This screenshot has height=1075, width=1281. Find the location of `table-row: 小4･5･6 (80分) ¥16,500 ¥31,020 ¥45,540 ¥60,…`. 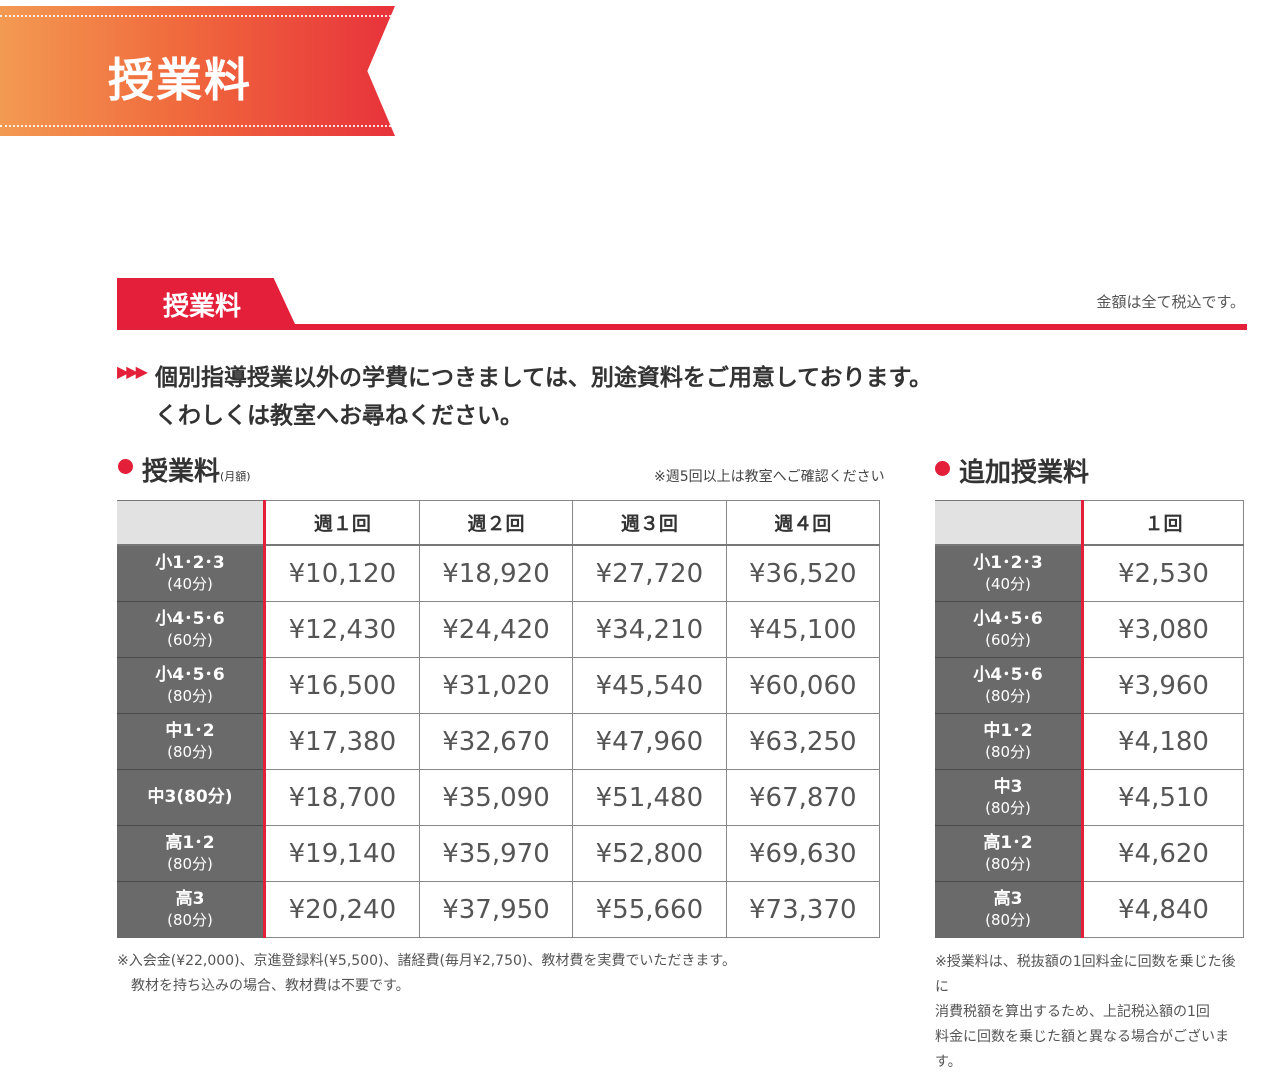

table-row: 小4･5･6 (80分) ¥16,500 ¥31,020 ¥45,540 ¥60,… is located at coordinates (499, 685).